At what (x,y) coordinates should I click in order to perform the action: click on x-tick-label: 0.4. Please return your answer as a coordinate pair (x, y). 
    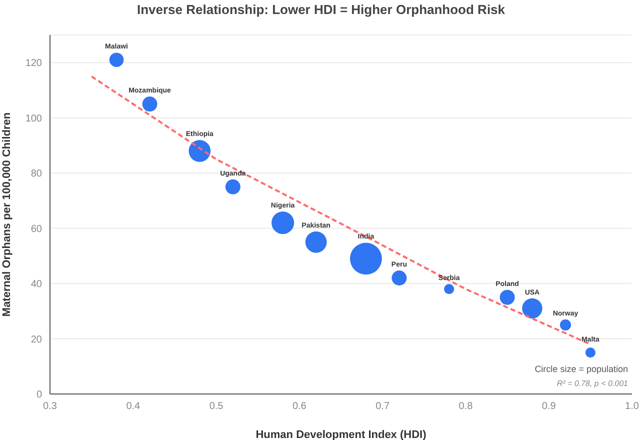
    Looking at the image, I should click on (133, 406).